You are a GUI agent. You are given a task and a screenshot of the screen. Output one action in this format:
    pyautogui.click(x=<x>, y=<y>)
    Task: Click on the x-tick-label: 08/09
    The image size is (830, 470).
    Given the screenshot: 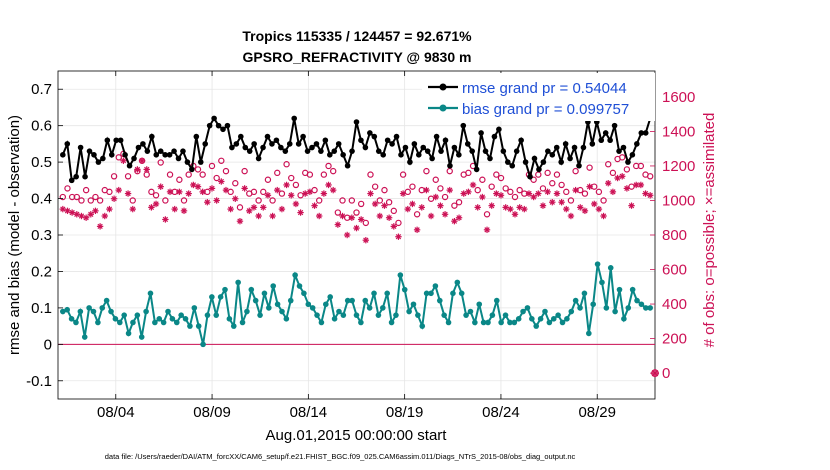 What is the action you would take?
    pyautogui.click(x=212, y=412)
    